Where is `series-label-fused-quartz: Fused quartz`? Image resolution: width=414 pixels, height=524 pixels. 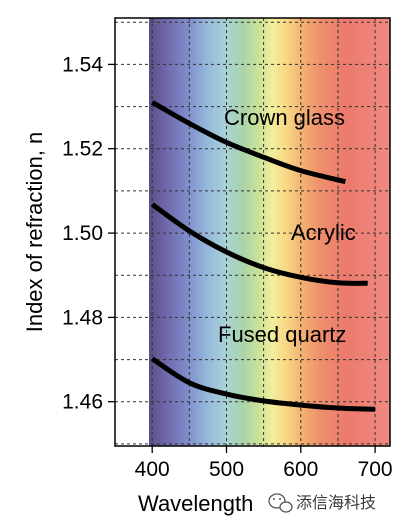 series-label-fused-quartz: Fused quartz is located at coordinates (282, 334).